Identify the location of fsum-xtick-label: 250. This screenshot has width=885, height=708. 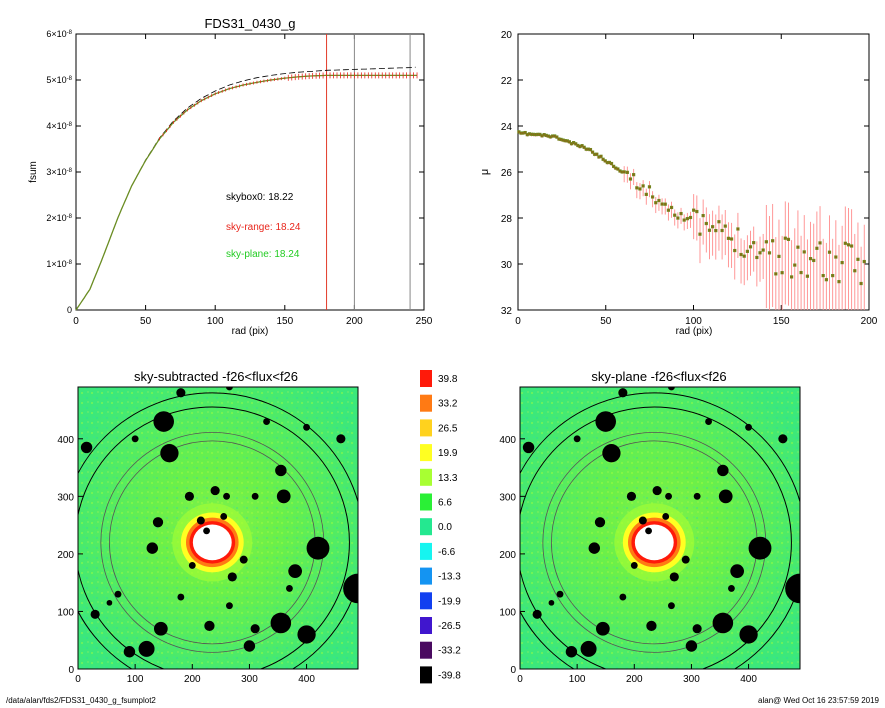
(424, 321).